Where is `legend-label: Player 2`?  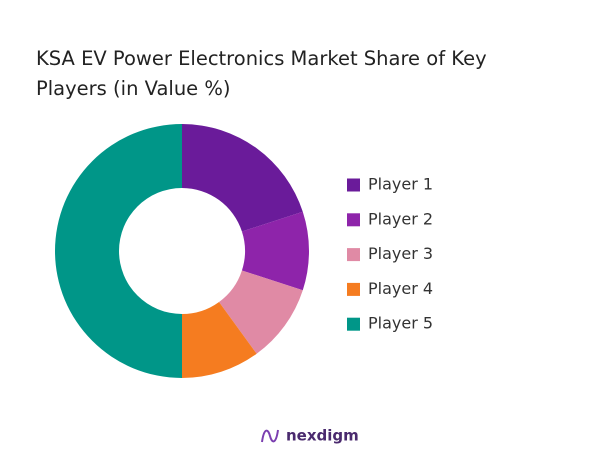
legend-label: Player 2 is located at coordinates (400, 218).